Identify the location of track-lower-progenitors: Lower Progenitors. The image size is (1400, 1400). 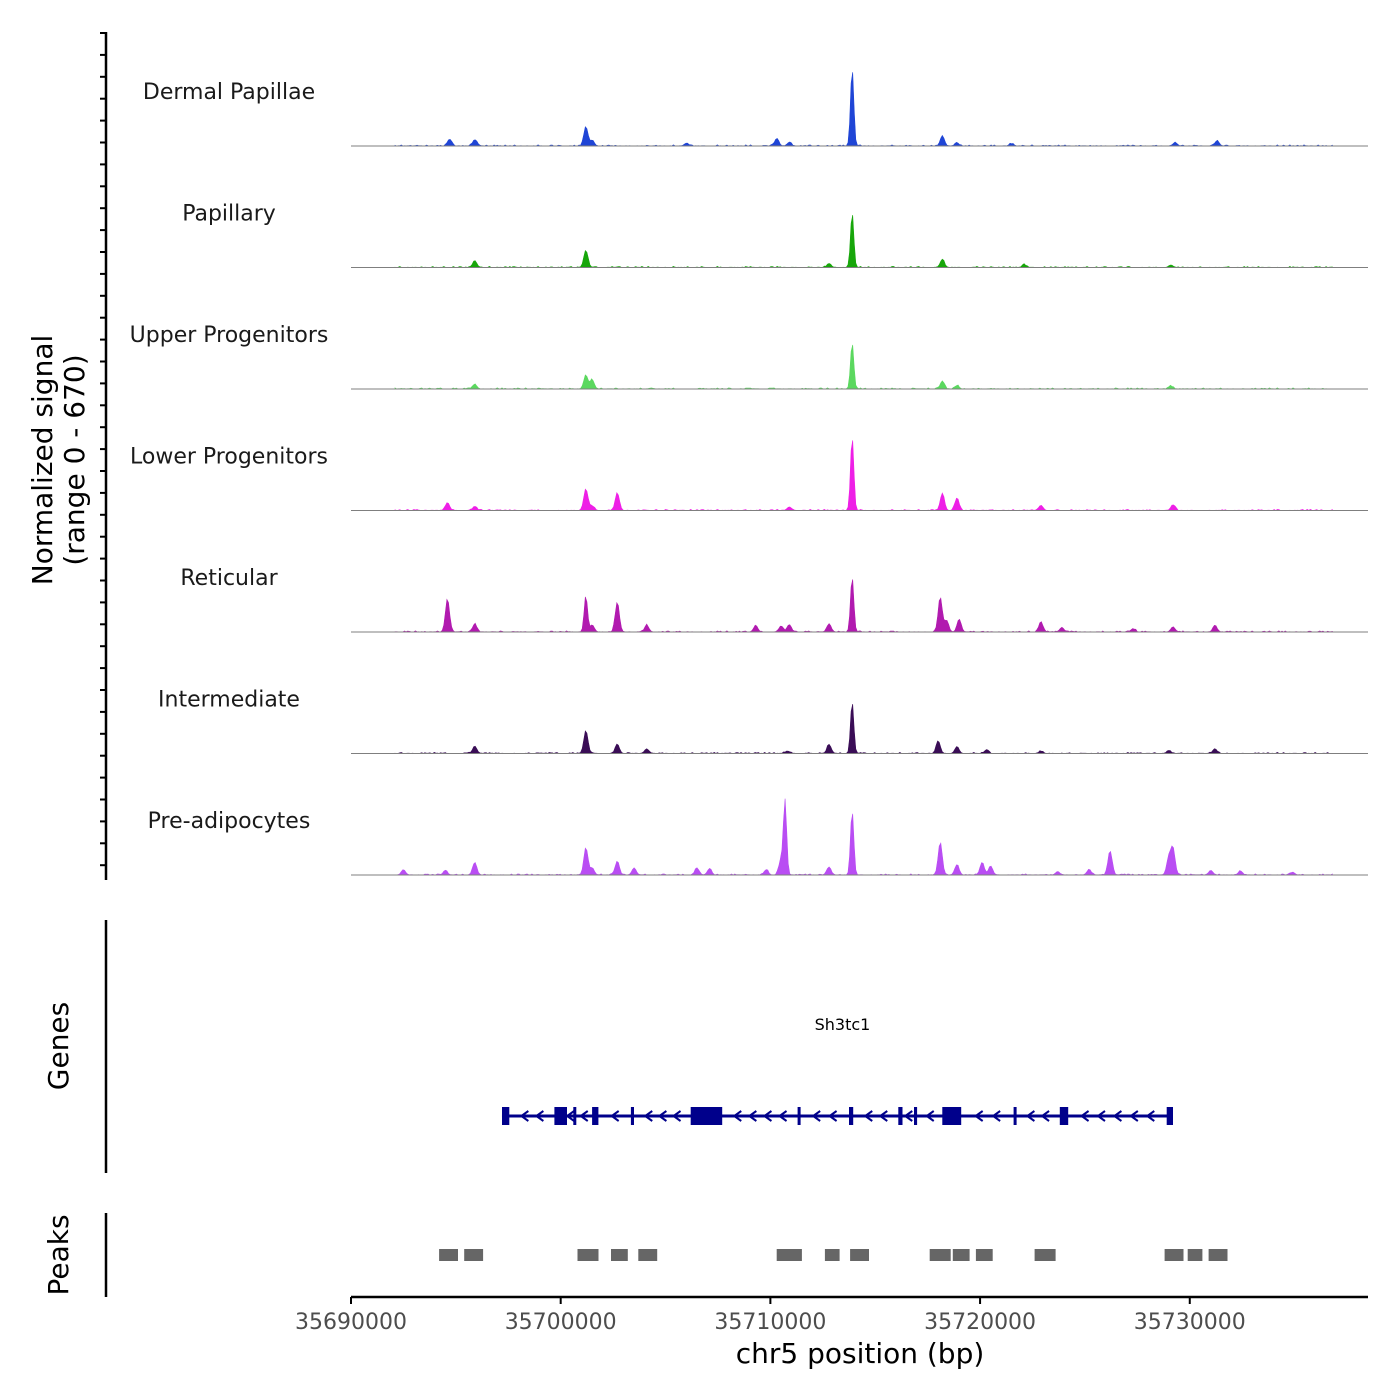
(749, 475).